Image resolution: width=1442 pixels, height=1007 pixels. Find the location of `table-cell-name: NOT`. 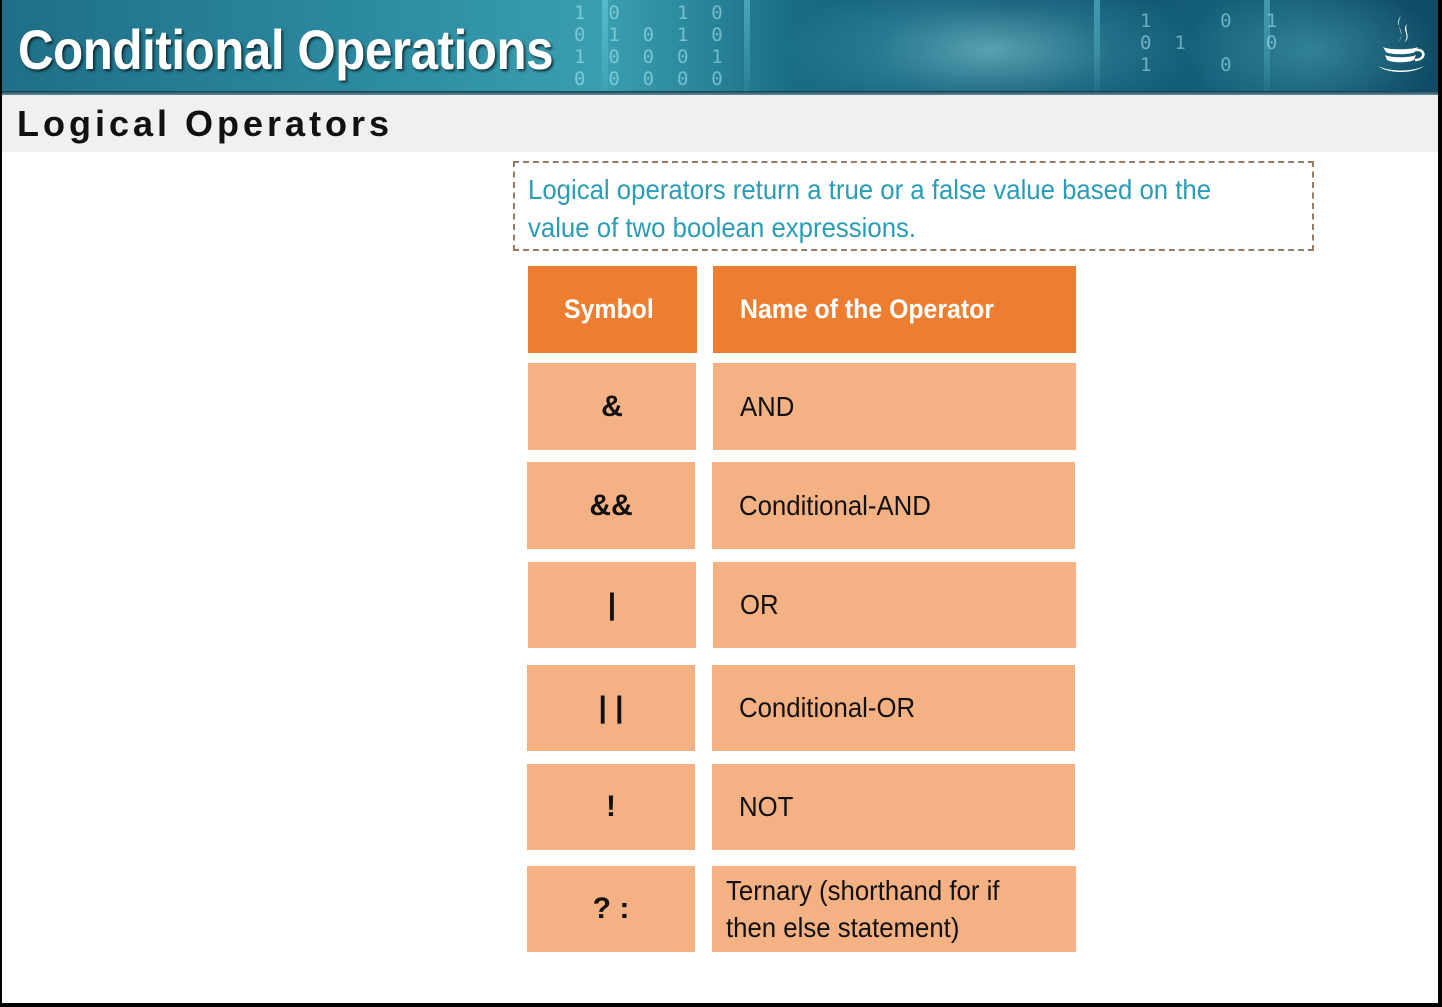

table-cell-name: NOT is located at coordinates (893, 807).